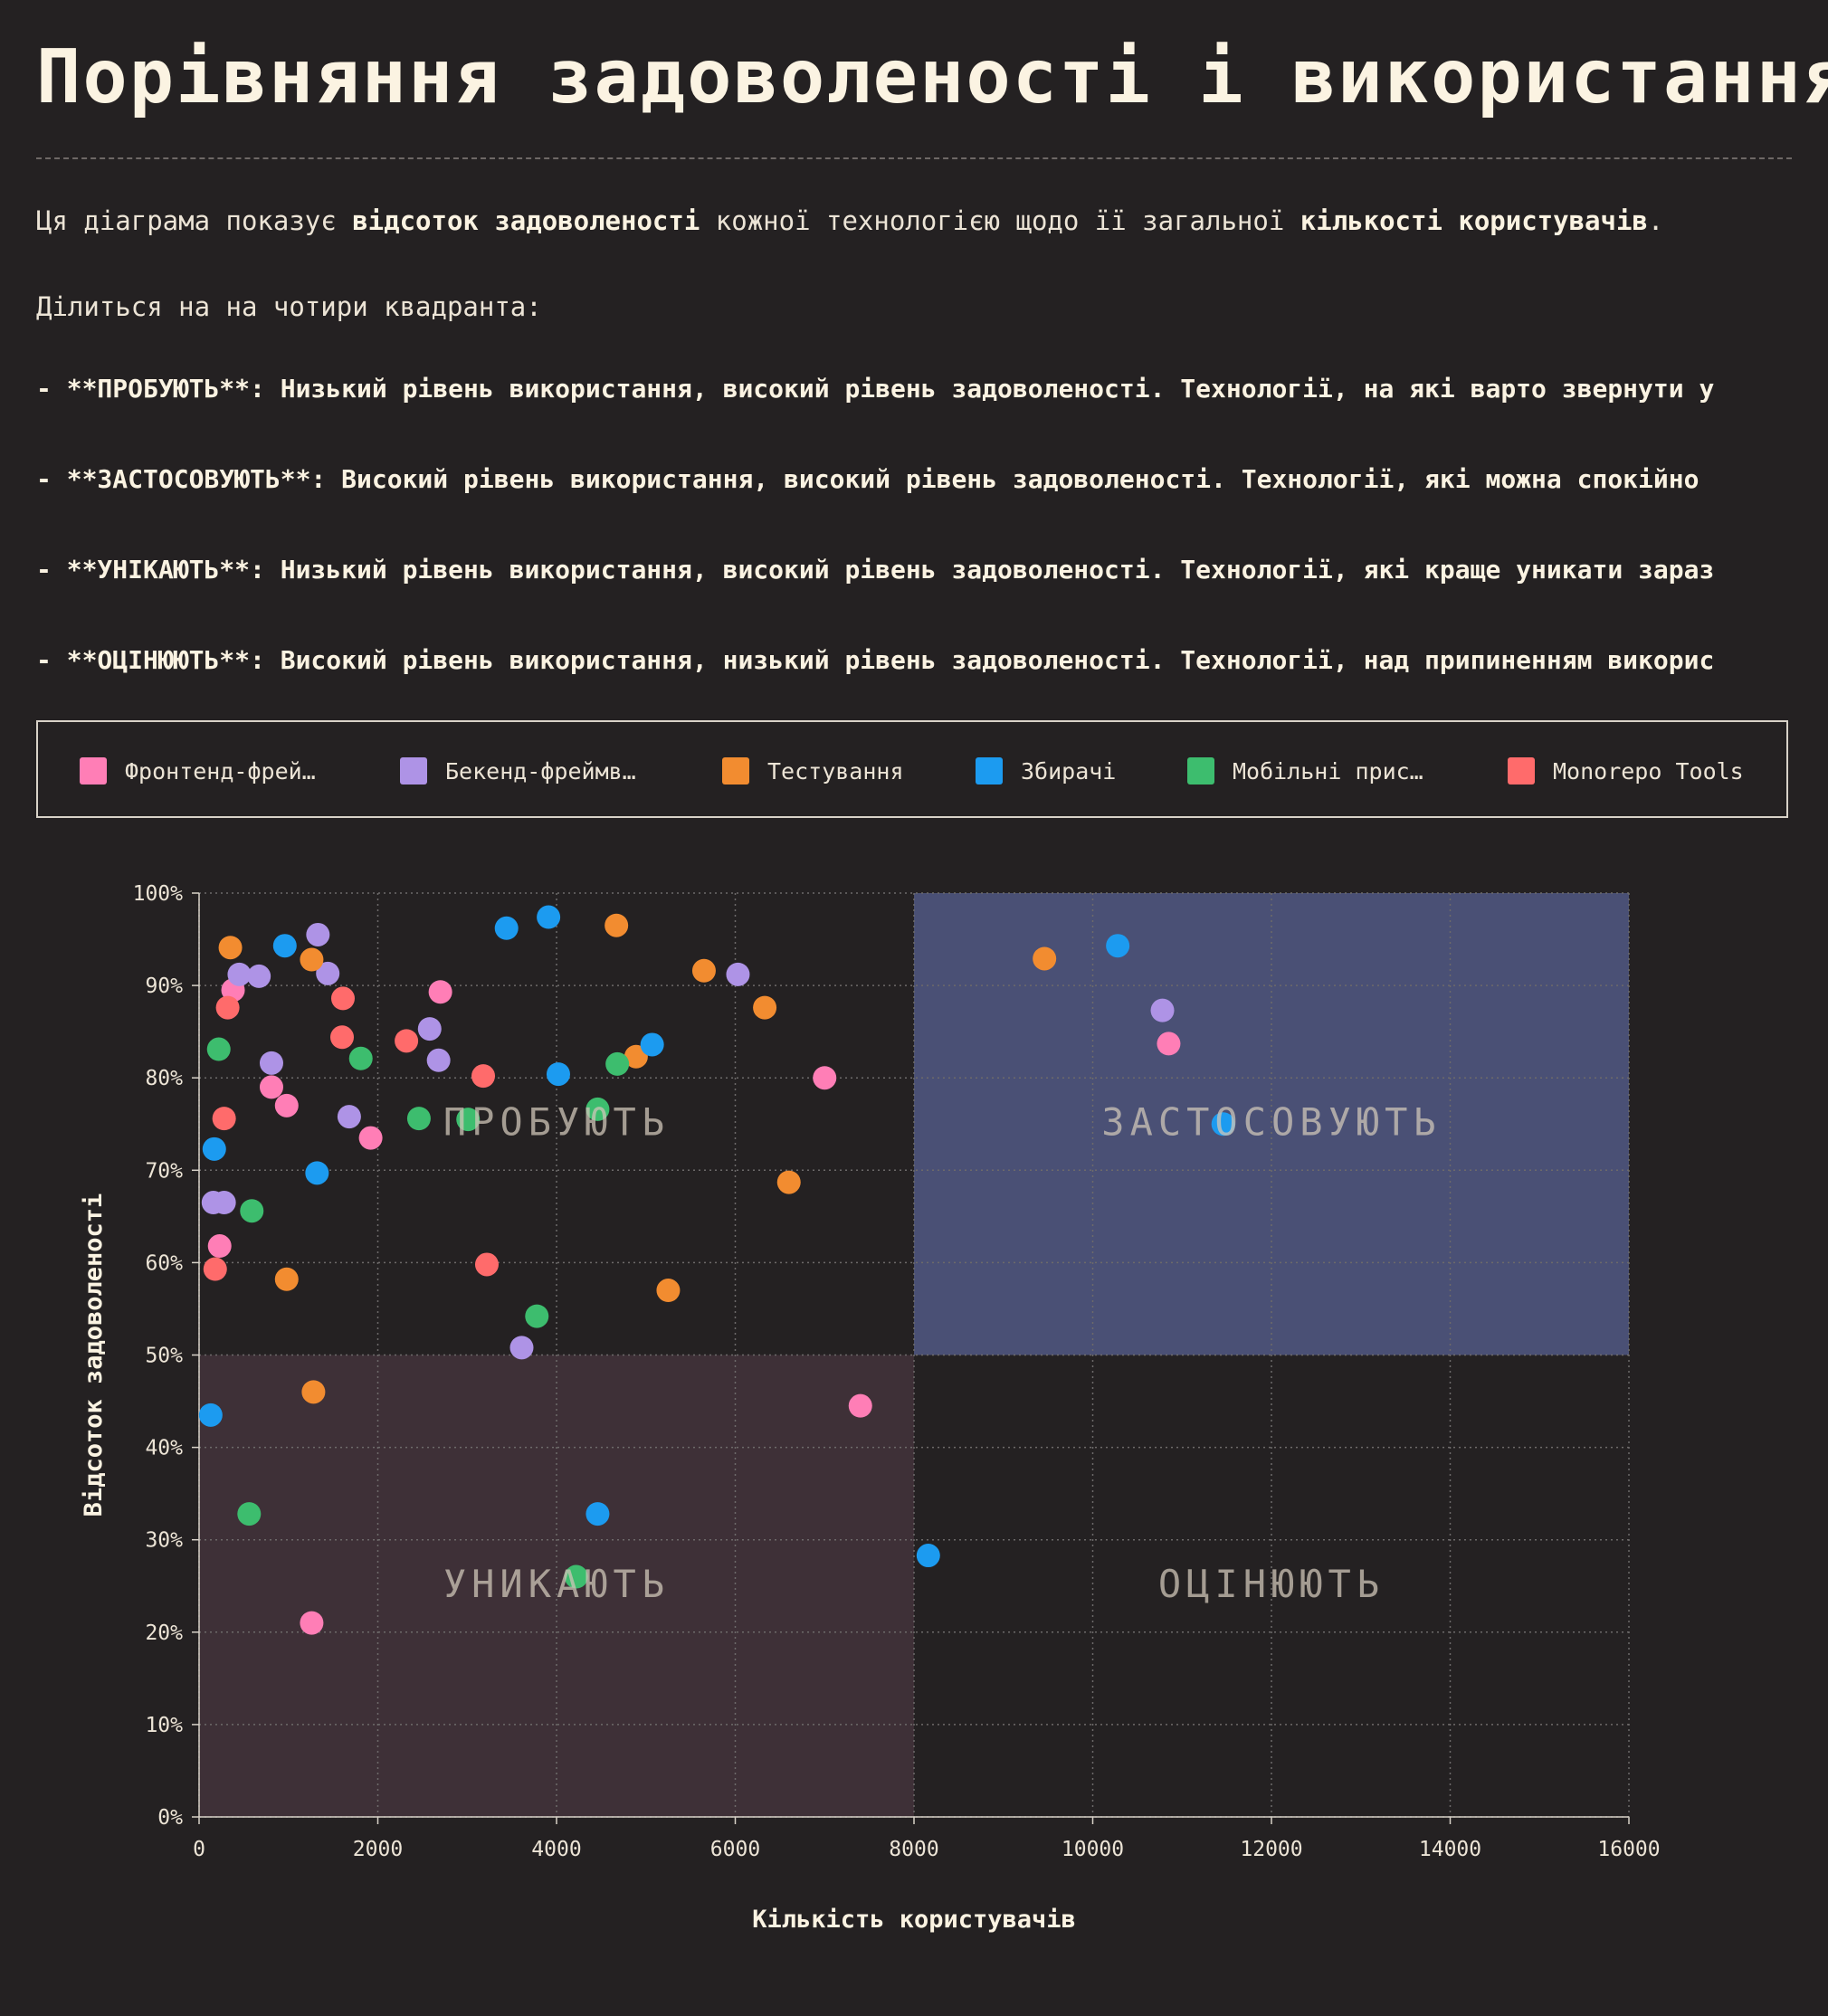 Image resolution: width=1828 pixels, height=2016 pixels. I want to click on y-tick-label: 20%, so click(164, 1633).